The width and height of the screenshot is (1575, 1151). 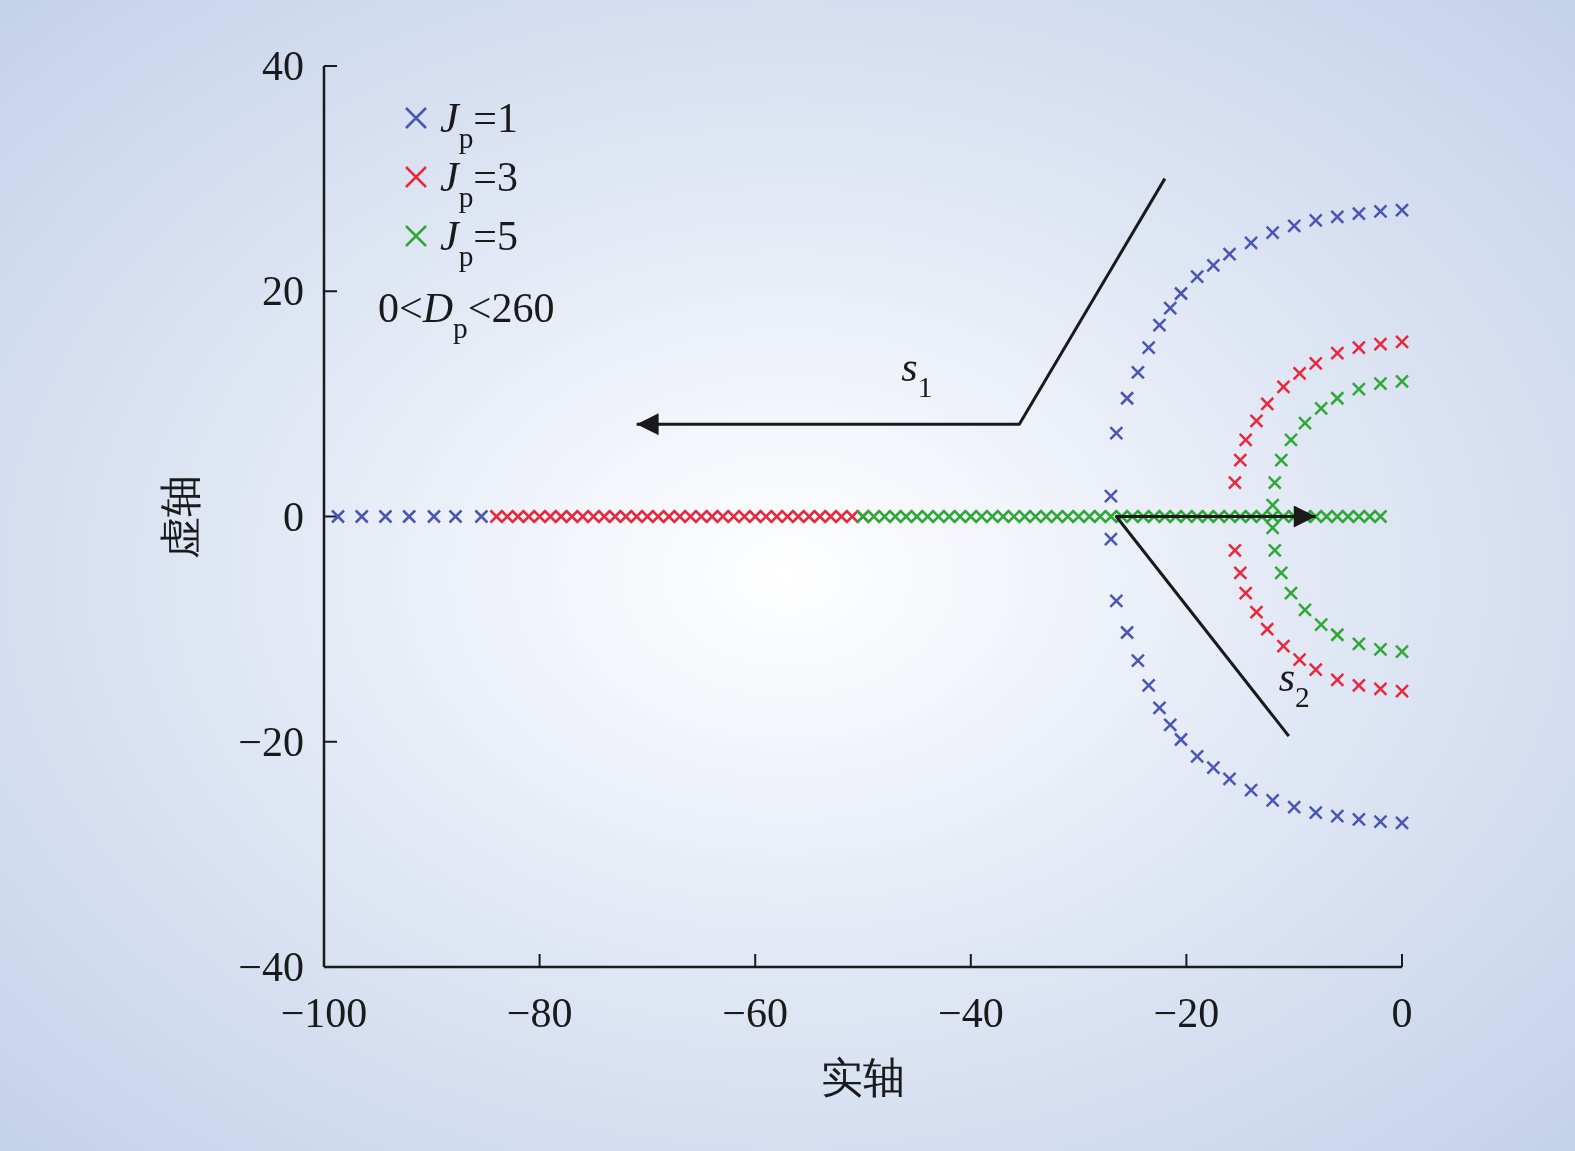 I want to click on x-tick-label: −100, so click(x=324, y=1013).